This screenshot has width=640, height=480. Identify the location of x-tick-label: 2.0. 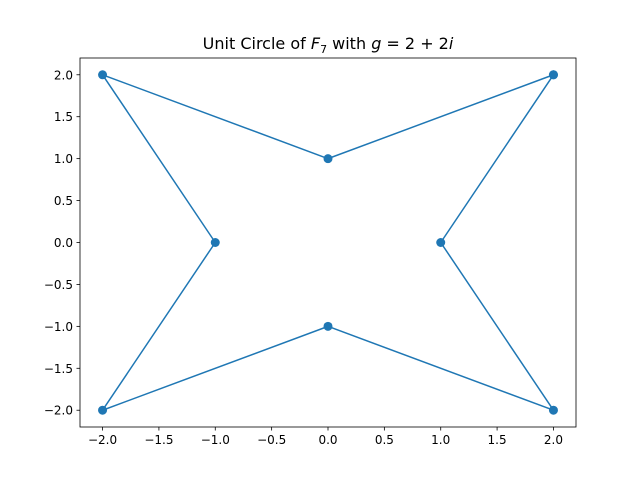
(553, 440).